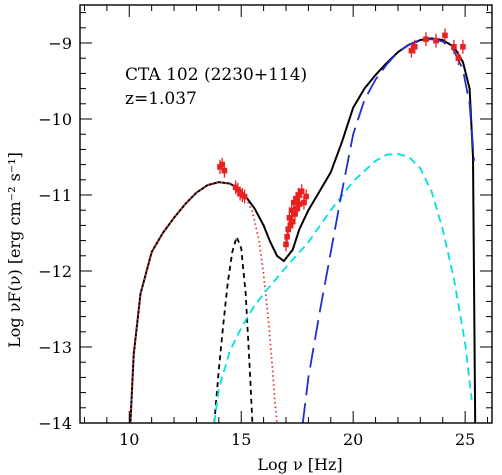 This screenshot has height=475, width=502. I want to click on y-tick-label: −14, so click(55, 423).